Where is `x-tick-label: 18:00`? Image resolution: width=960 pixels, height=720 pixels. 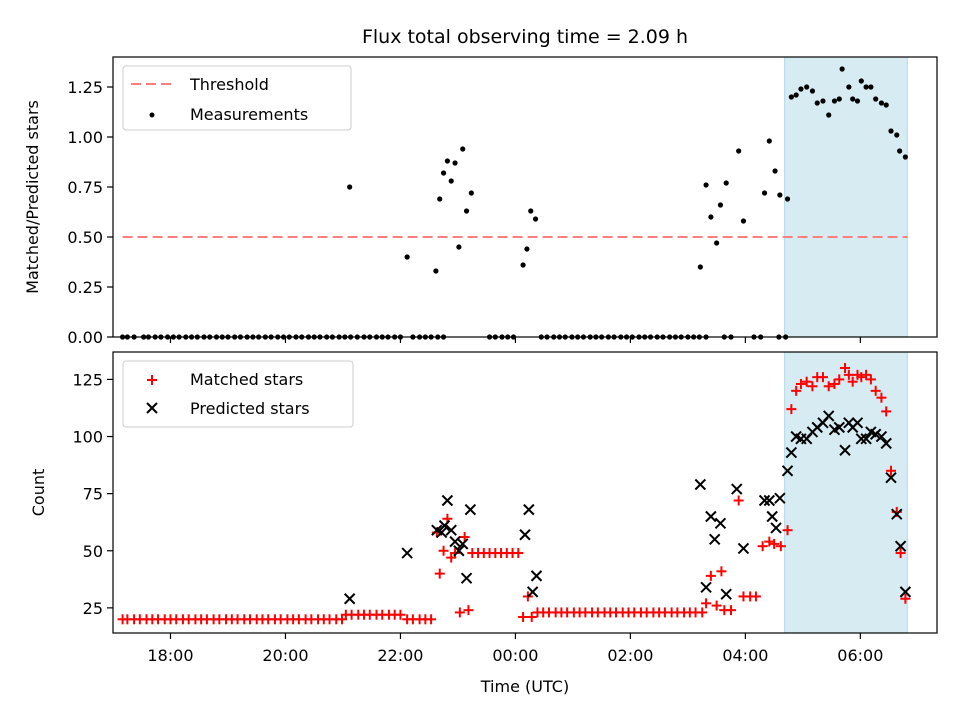 x-tick-label: 18:00 is located at coordinates (170, 655).